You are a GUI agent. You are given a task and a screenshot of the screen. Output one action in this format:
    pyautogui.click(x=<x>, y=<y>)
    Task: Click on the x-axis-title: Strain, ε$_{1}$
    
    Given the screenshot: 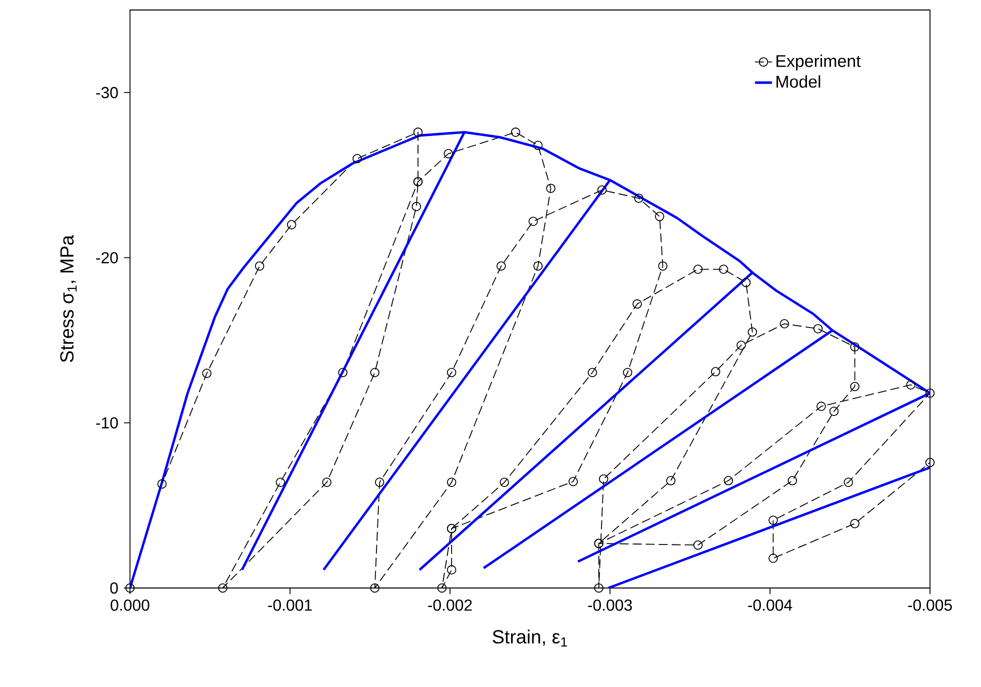 What is the action you would take?
    pyautogui.click(x=529, y=638)
    